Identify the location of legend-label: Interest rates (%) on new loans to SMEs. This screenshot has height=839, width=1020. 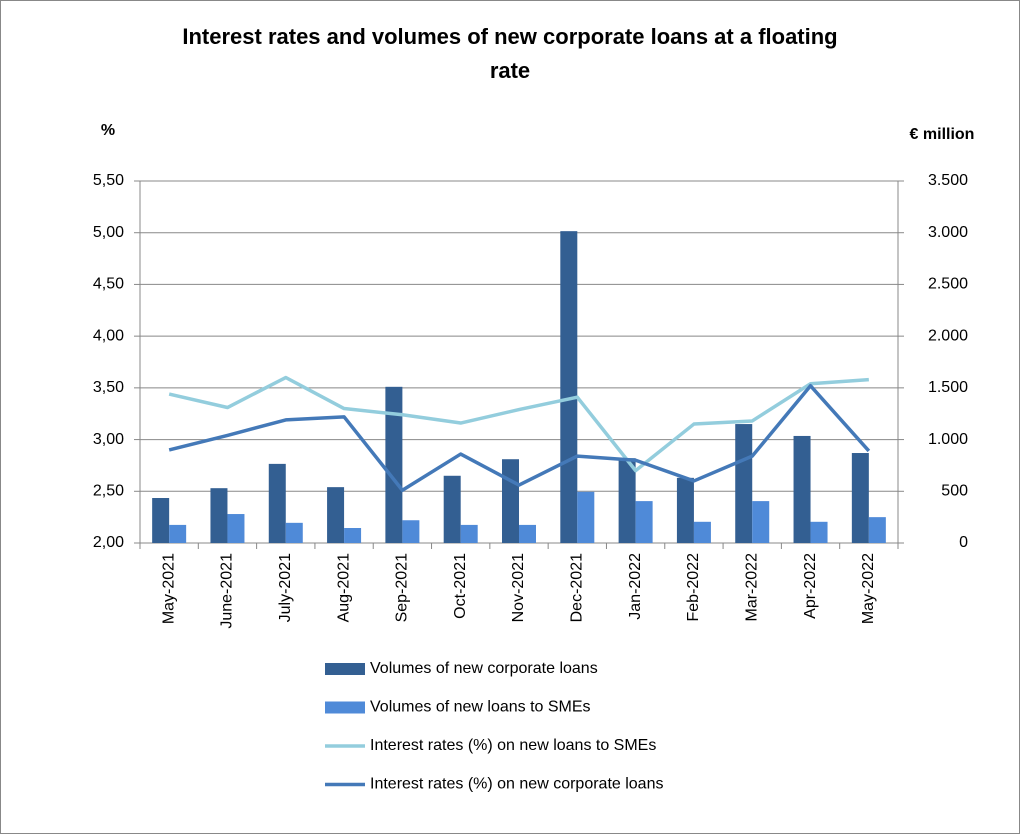
(513, 745).